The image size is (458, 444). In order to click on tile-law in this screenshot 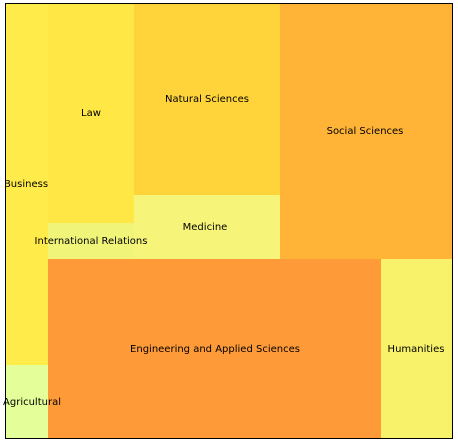, I will do `click(91, 113)`.